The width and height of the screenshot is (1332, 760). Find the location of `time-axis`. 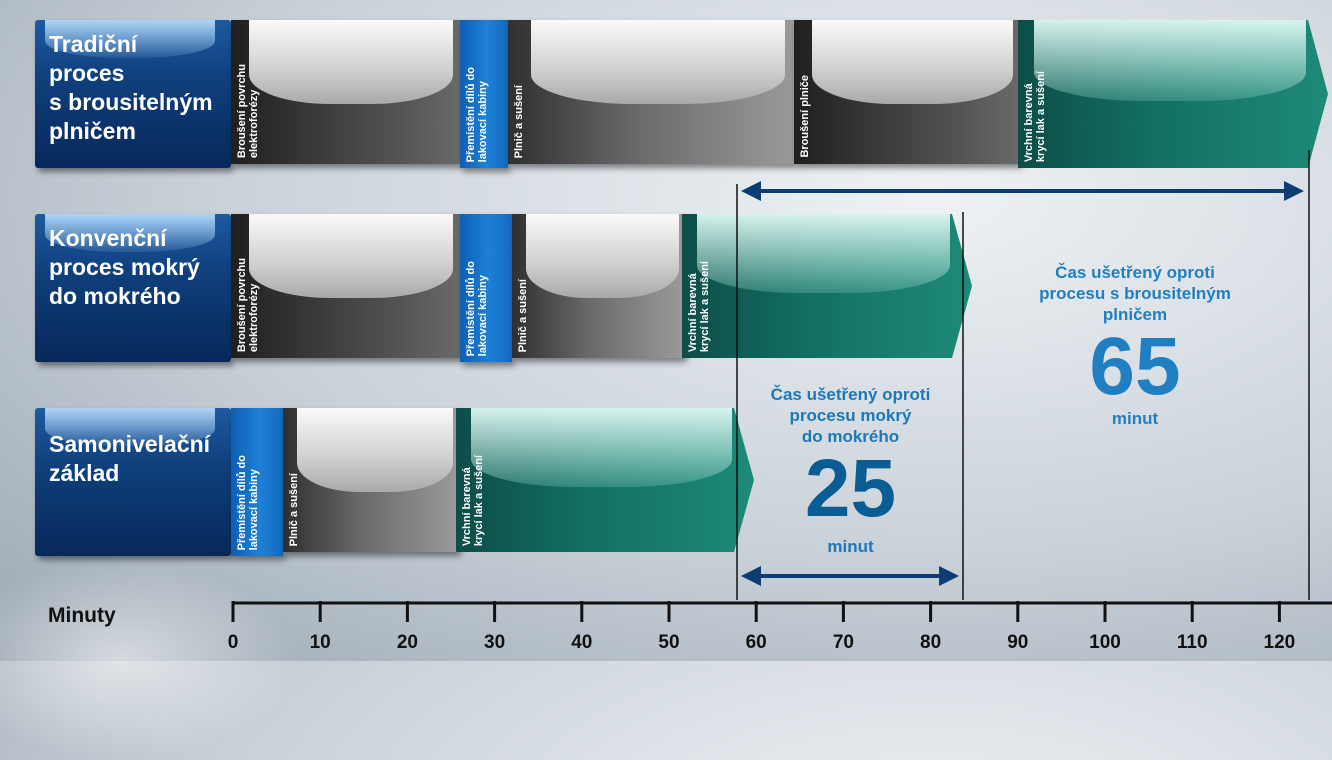

time-axis is located at coordinates (781, 611).